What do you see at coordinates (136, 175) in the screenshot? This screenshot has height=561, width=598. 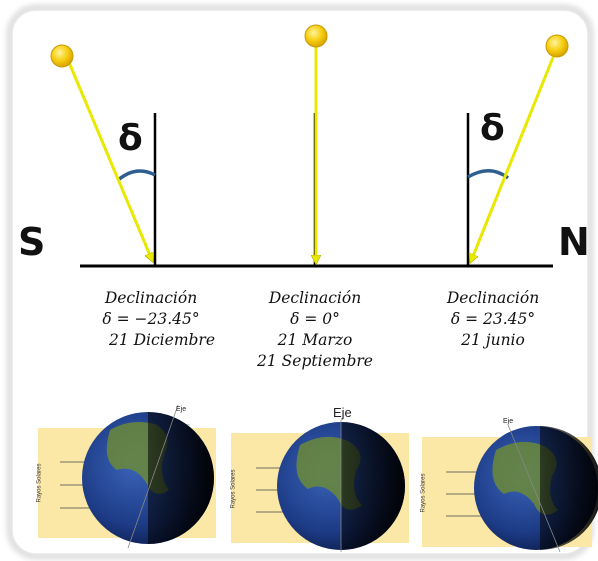 I see `angle-arc-left` at bounding box center [136, 175].